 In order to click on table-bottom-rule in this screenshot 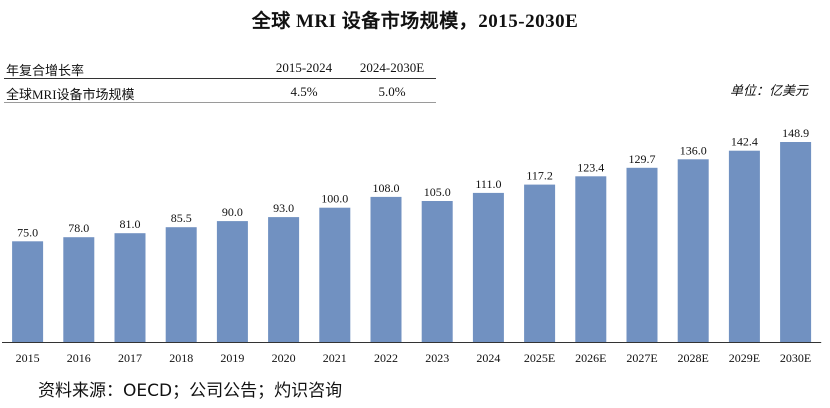, I will do `click(220, 102)`.